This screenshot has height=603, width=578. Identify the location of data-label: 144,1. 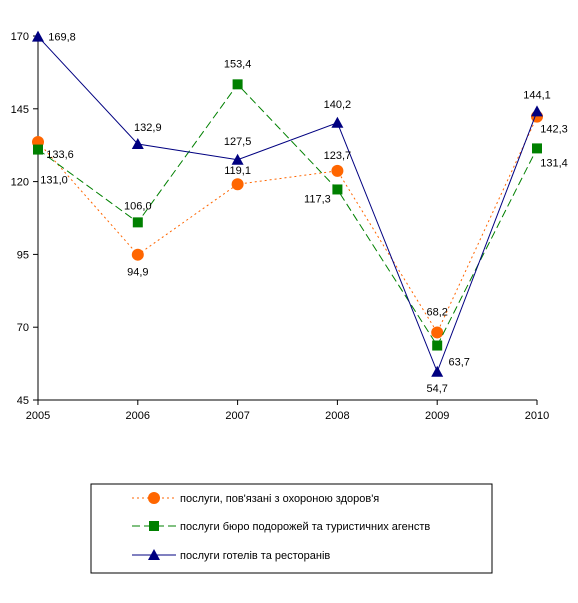
(537, 95).